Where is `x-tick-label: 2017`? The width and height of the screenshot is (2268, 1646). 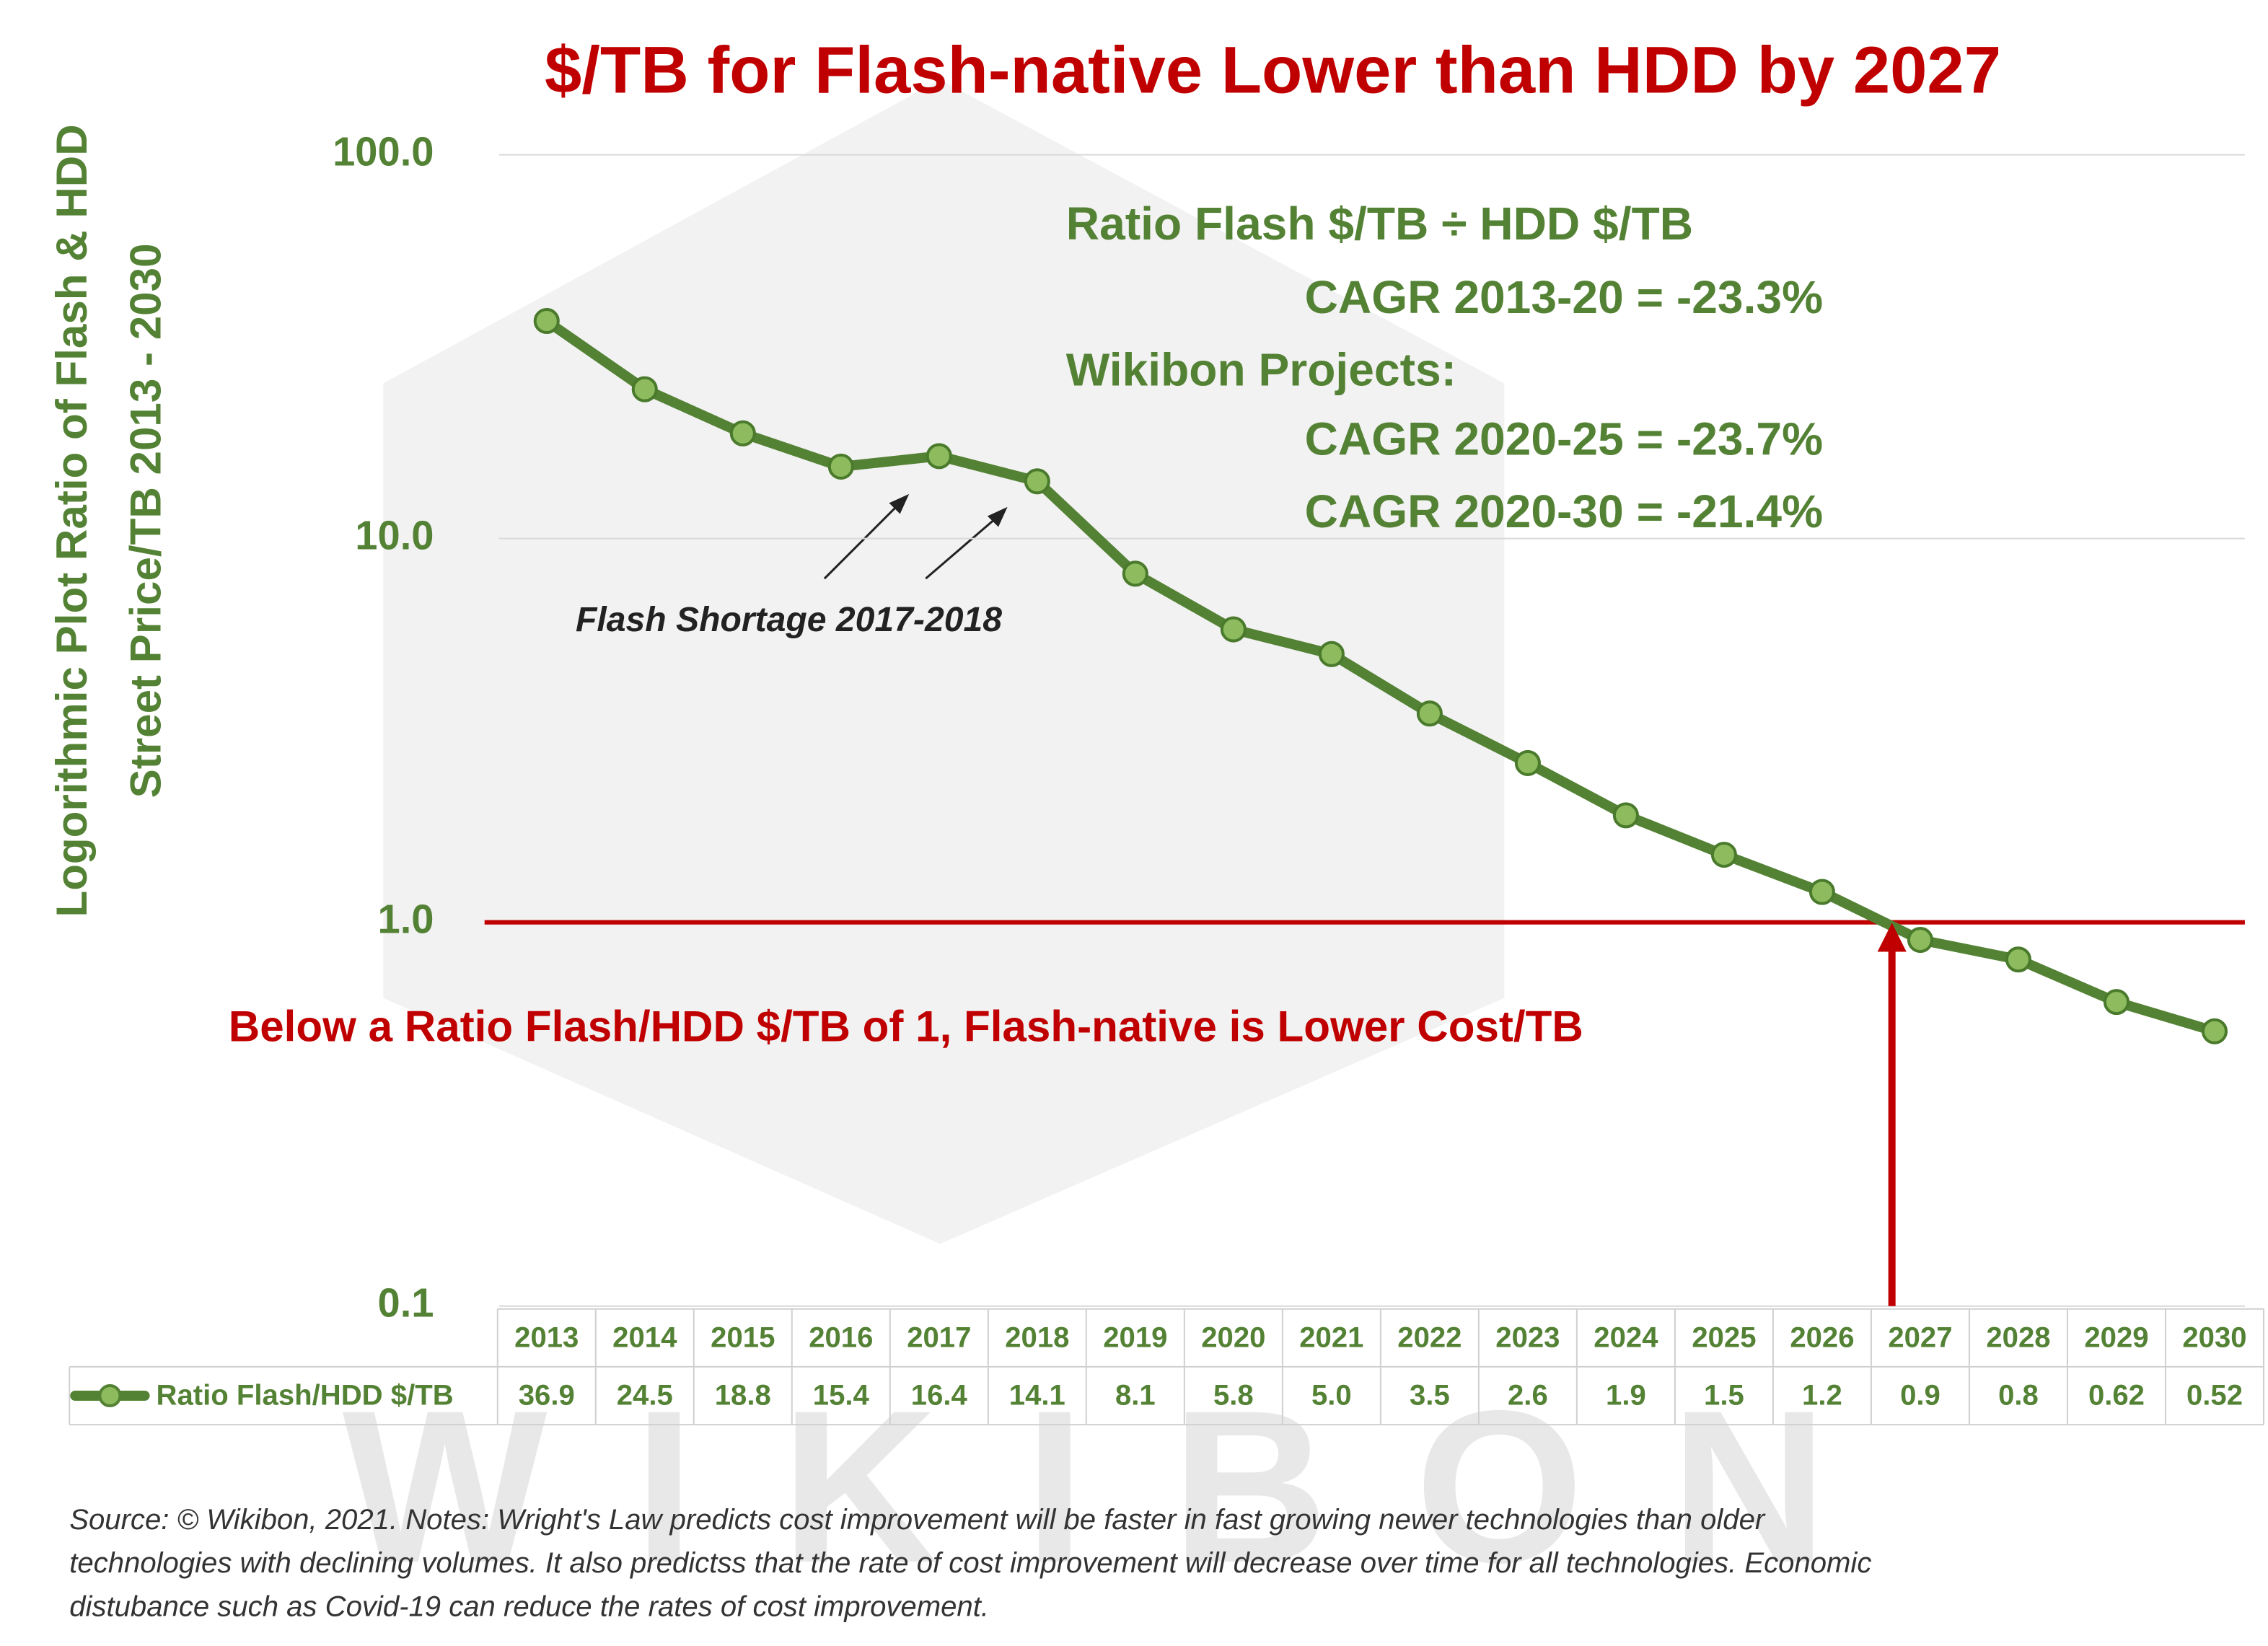
x-tick-label: 2017 is located at coordinates (939, 1337).